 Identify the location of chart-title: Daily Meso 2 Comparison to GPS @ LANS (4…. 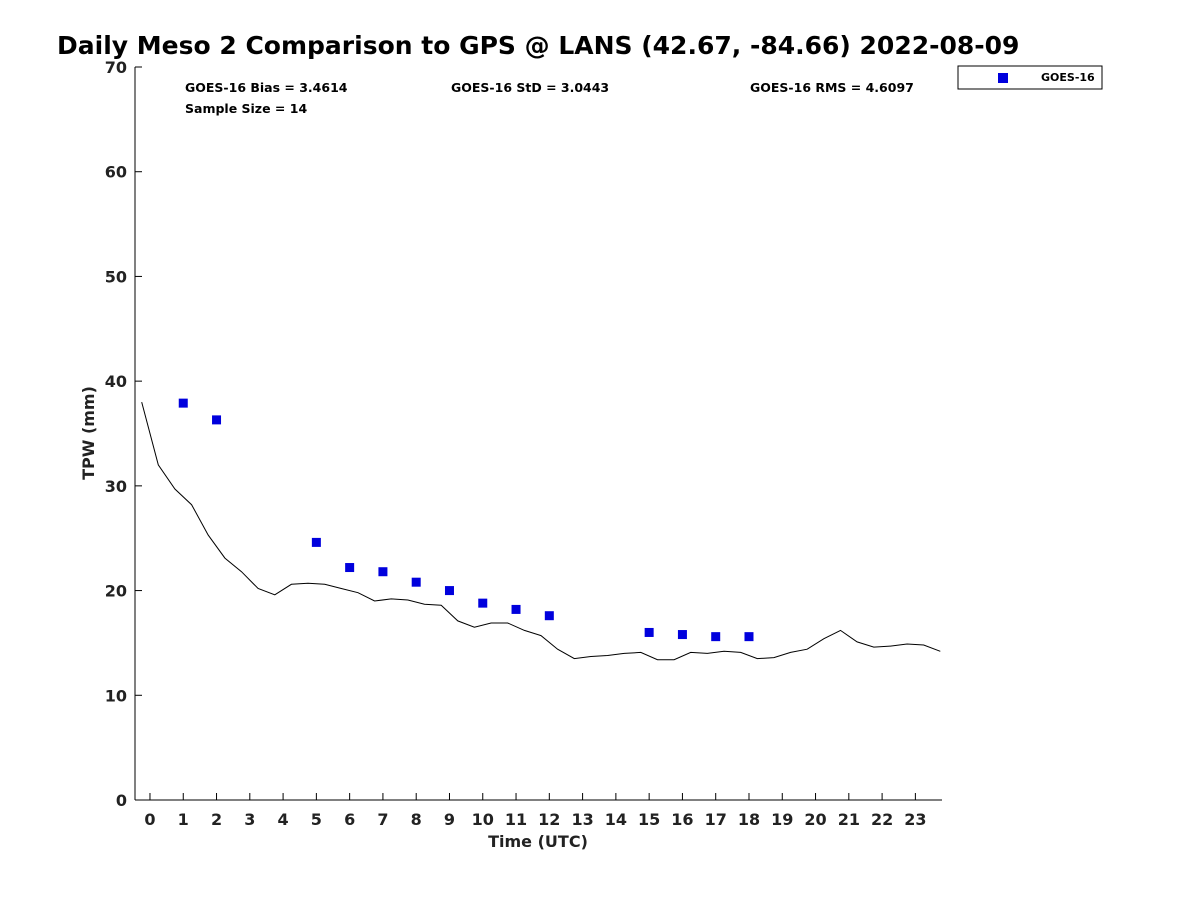
(538, 45).